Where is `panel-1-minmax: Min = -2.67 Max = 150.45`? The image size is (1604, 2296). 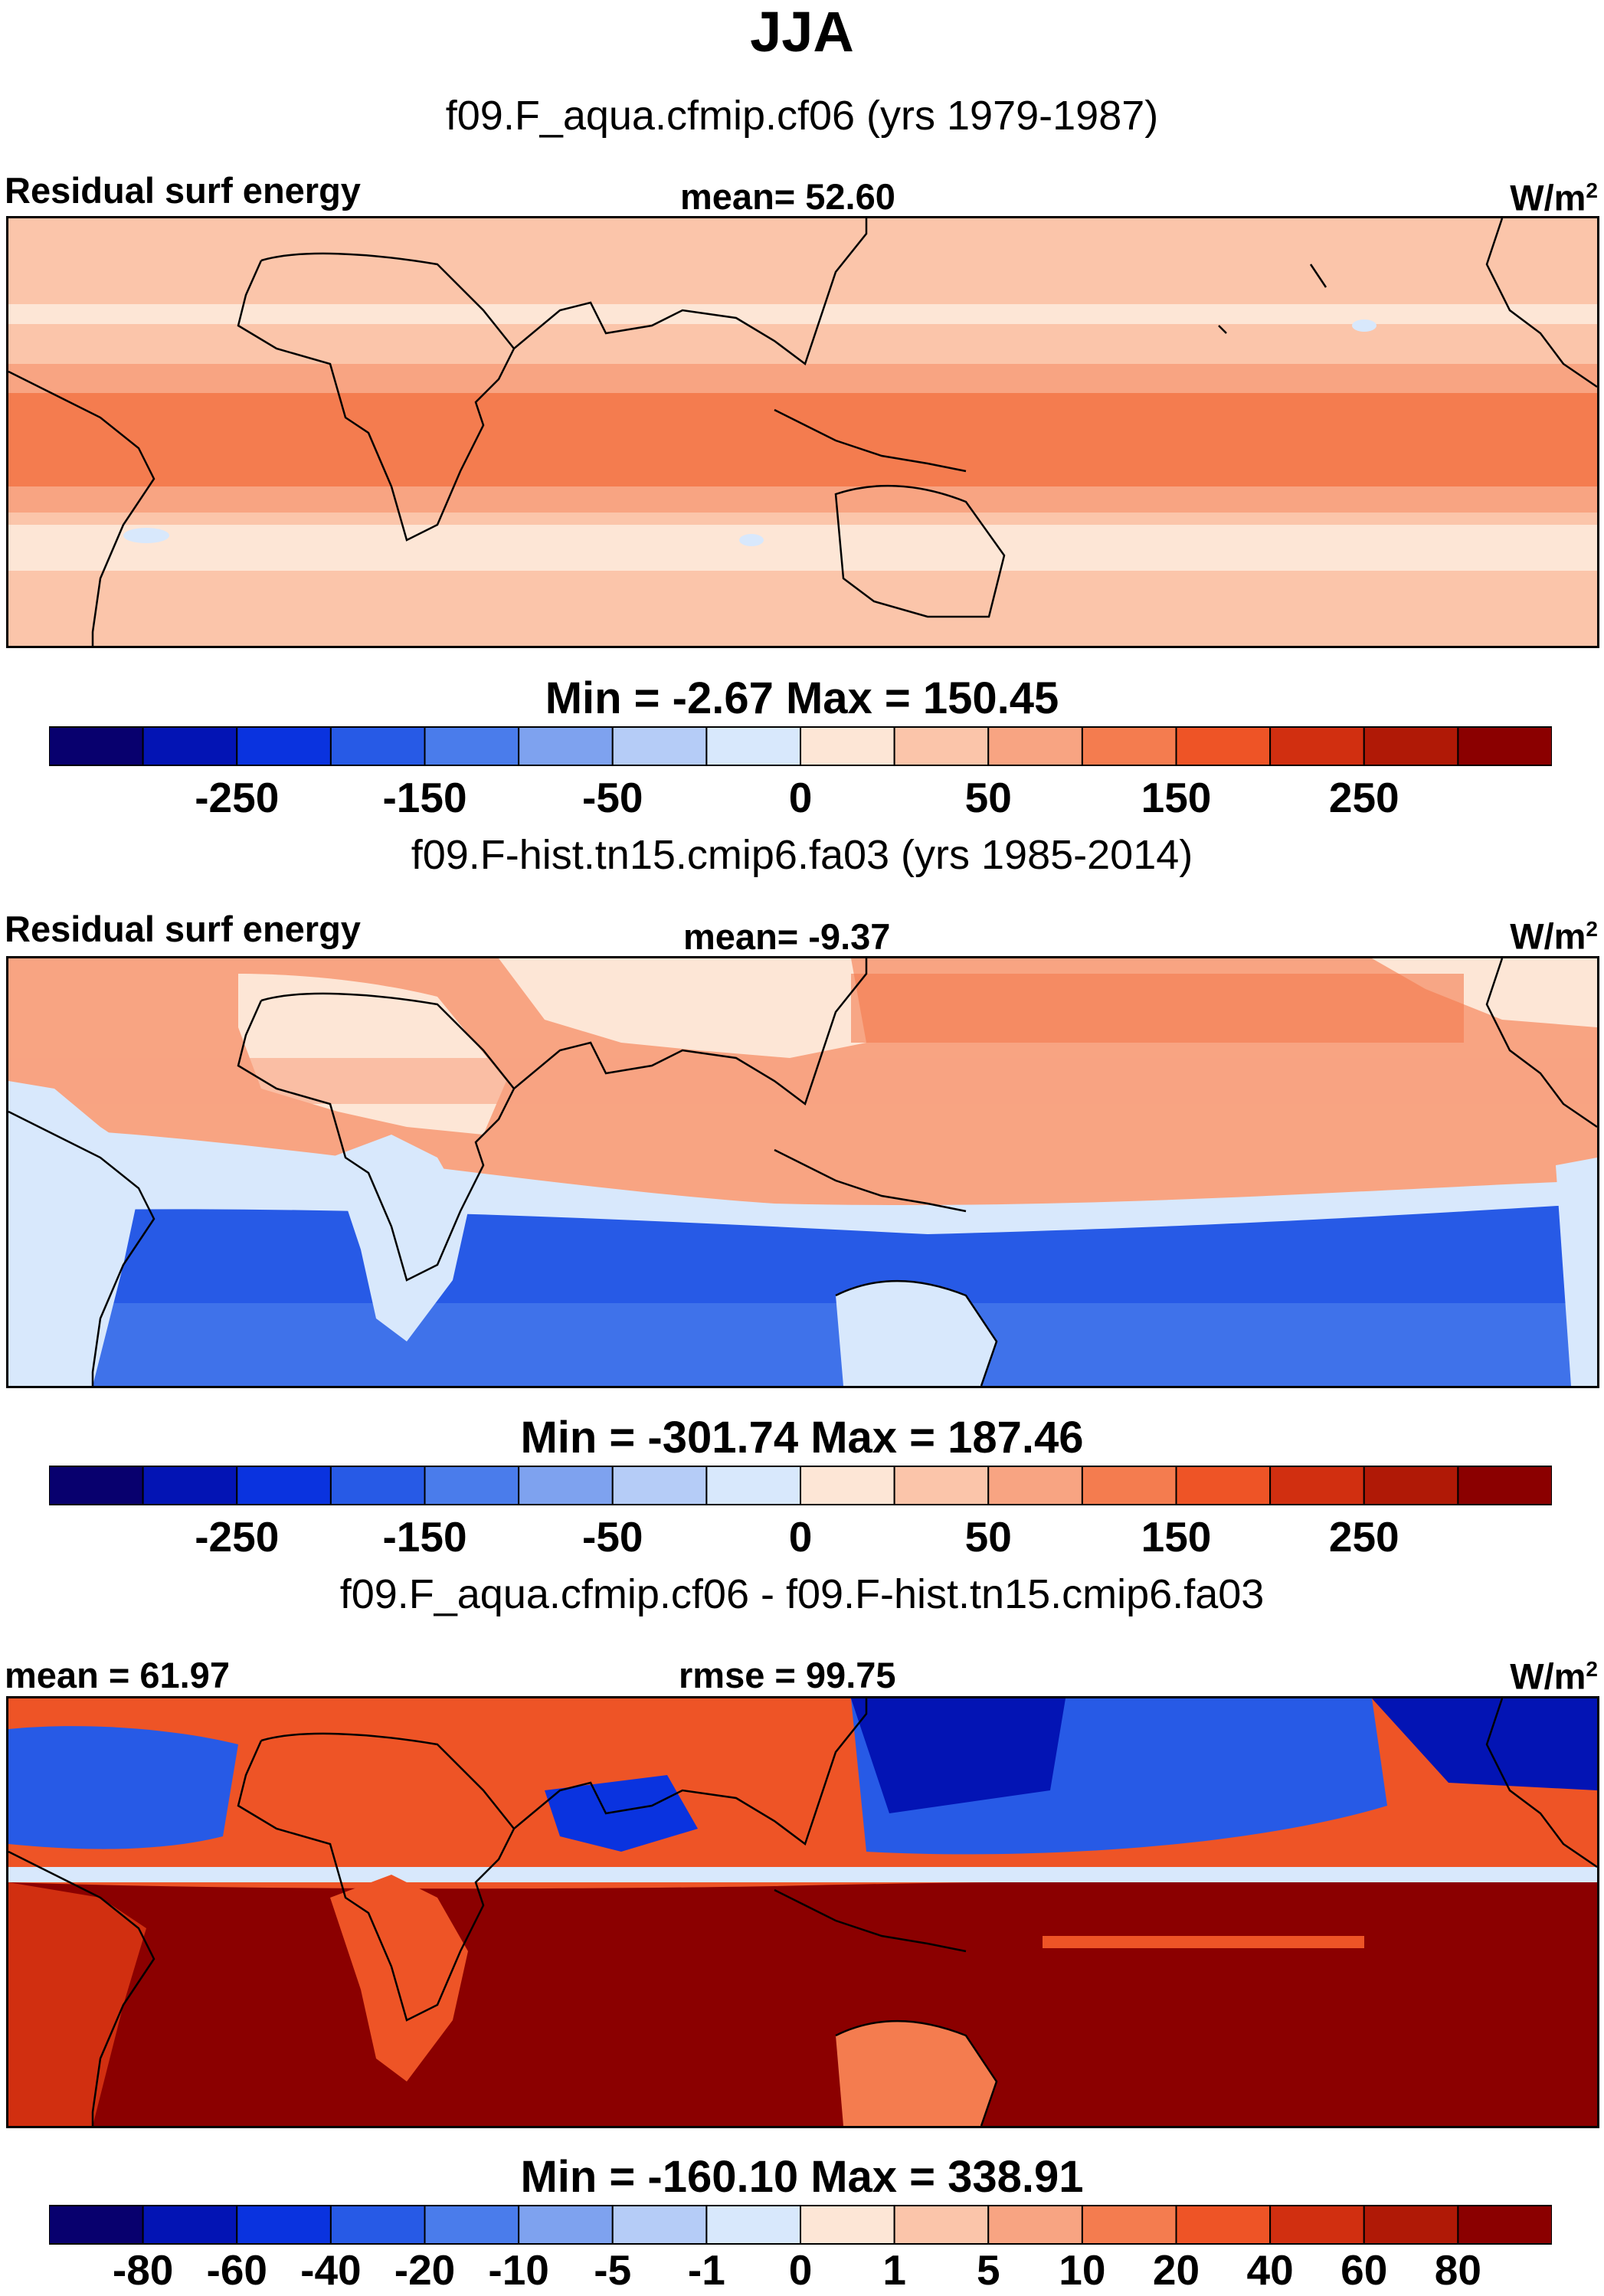
panel-1-minmax: Min = -2.67 Max = 150.45 is located at coordinates (802, 698).